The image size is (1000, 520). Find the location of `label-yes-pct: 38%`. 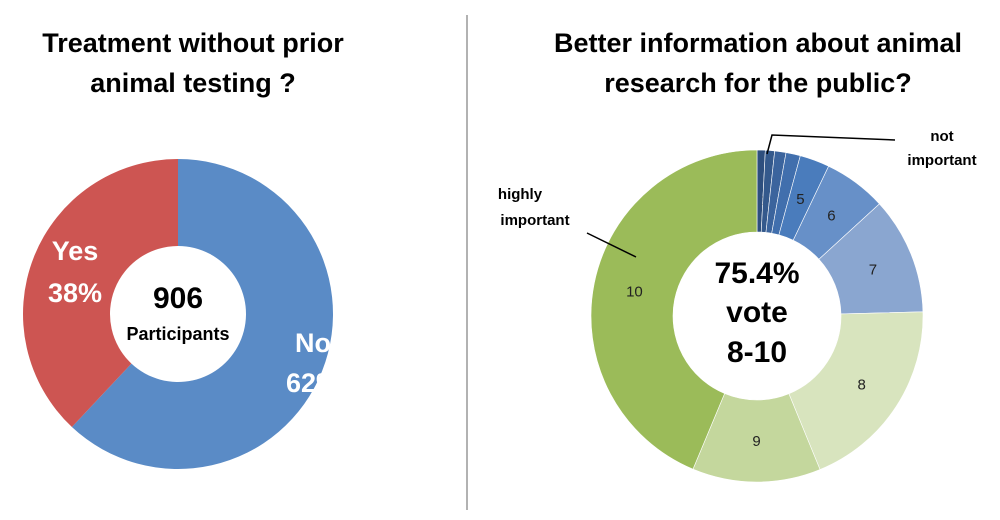

label-yes-pct: 38% is located at coordinates (75, 293).